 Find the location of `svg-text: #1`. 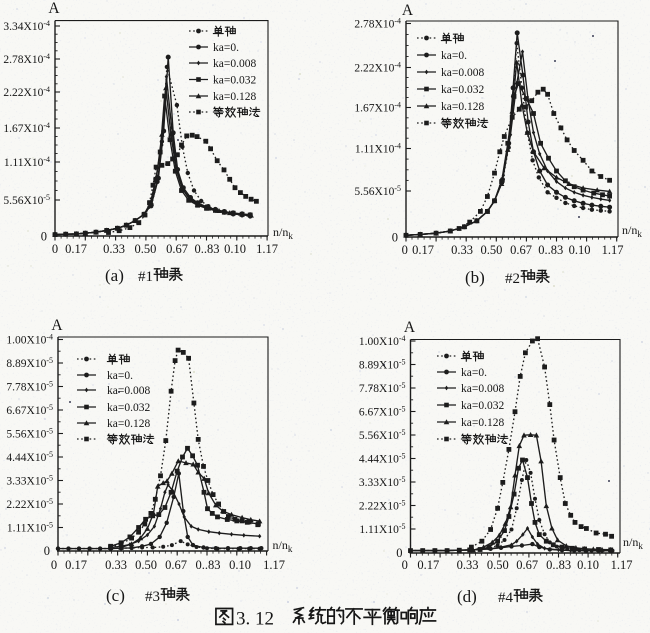

svg-text: #1 is located at coordinates (145, 277).